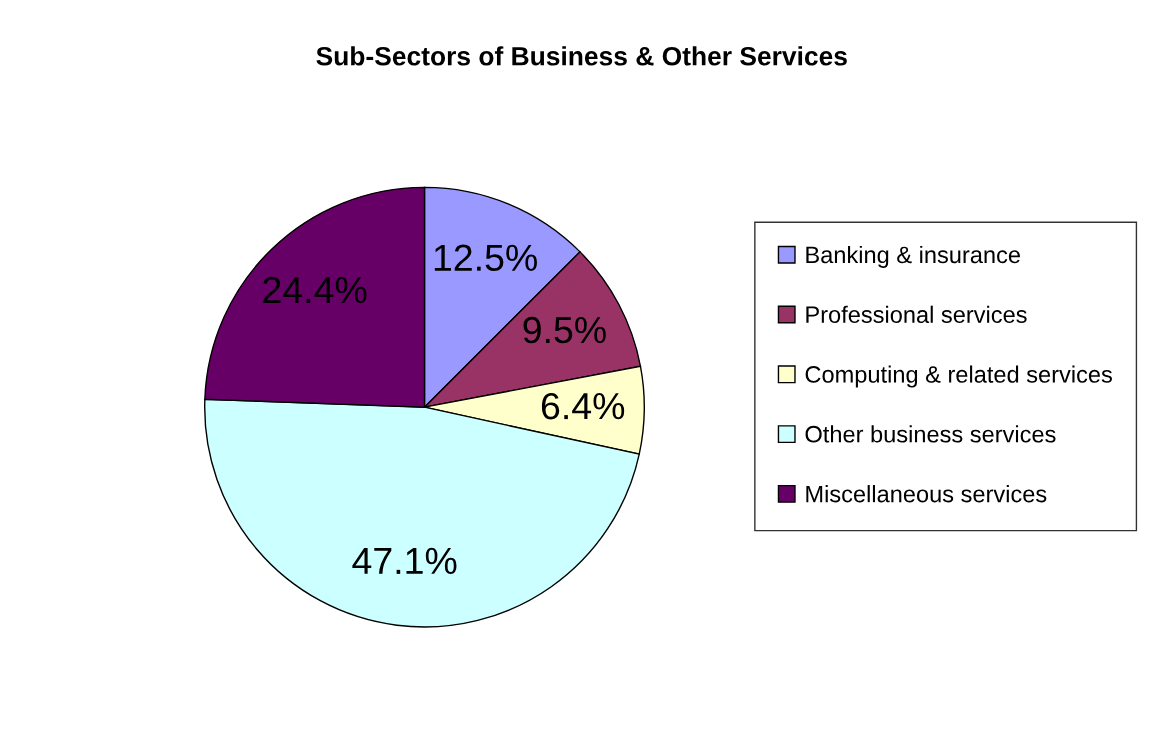 This screenshot has width=1152, height=731. Describe the element at coordinates (564, 330) in the screenshot. I see `data-label: 9.5%` at that location.